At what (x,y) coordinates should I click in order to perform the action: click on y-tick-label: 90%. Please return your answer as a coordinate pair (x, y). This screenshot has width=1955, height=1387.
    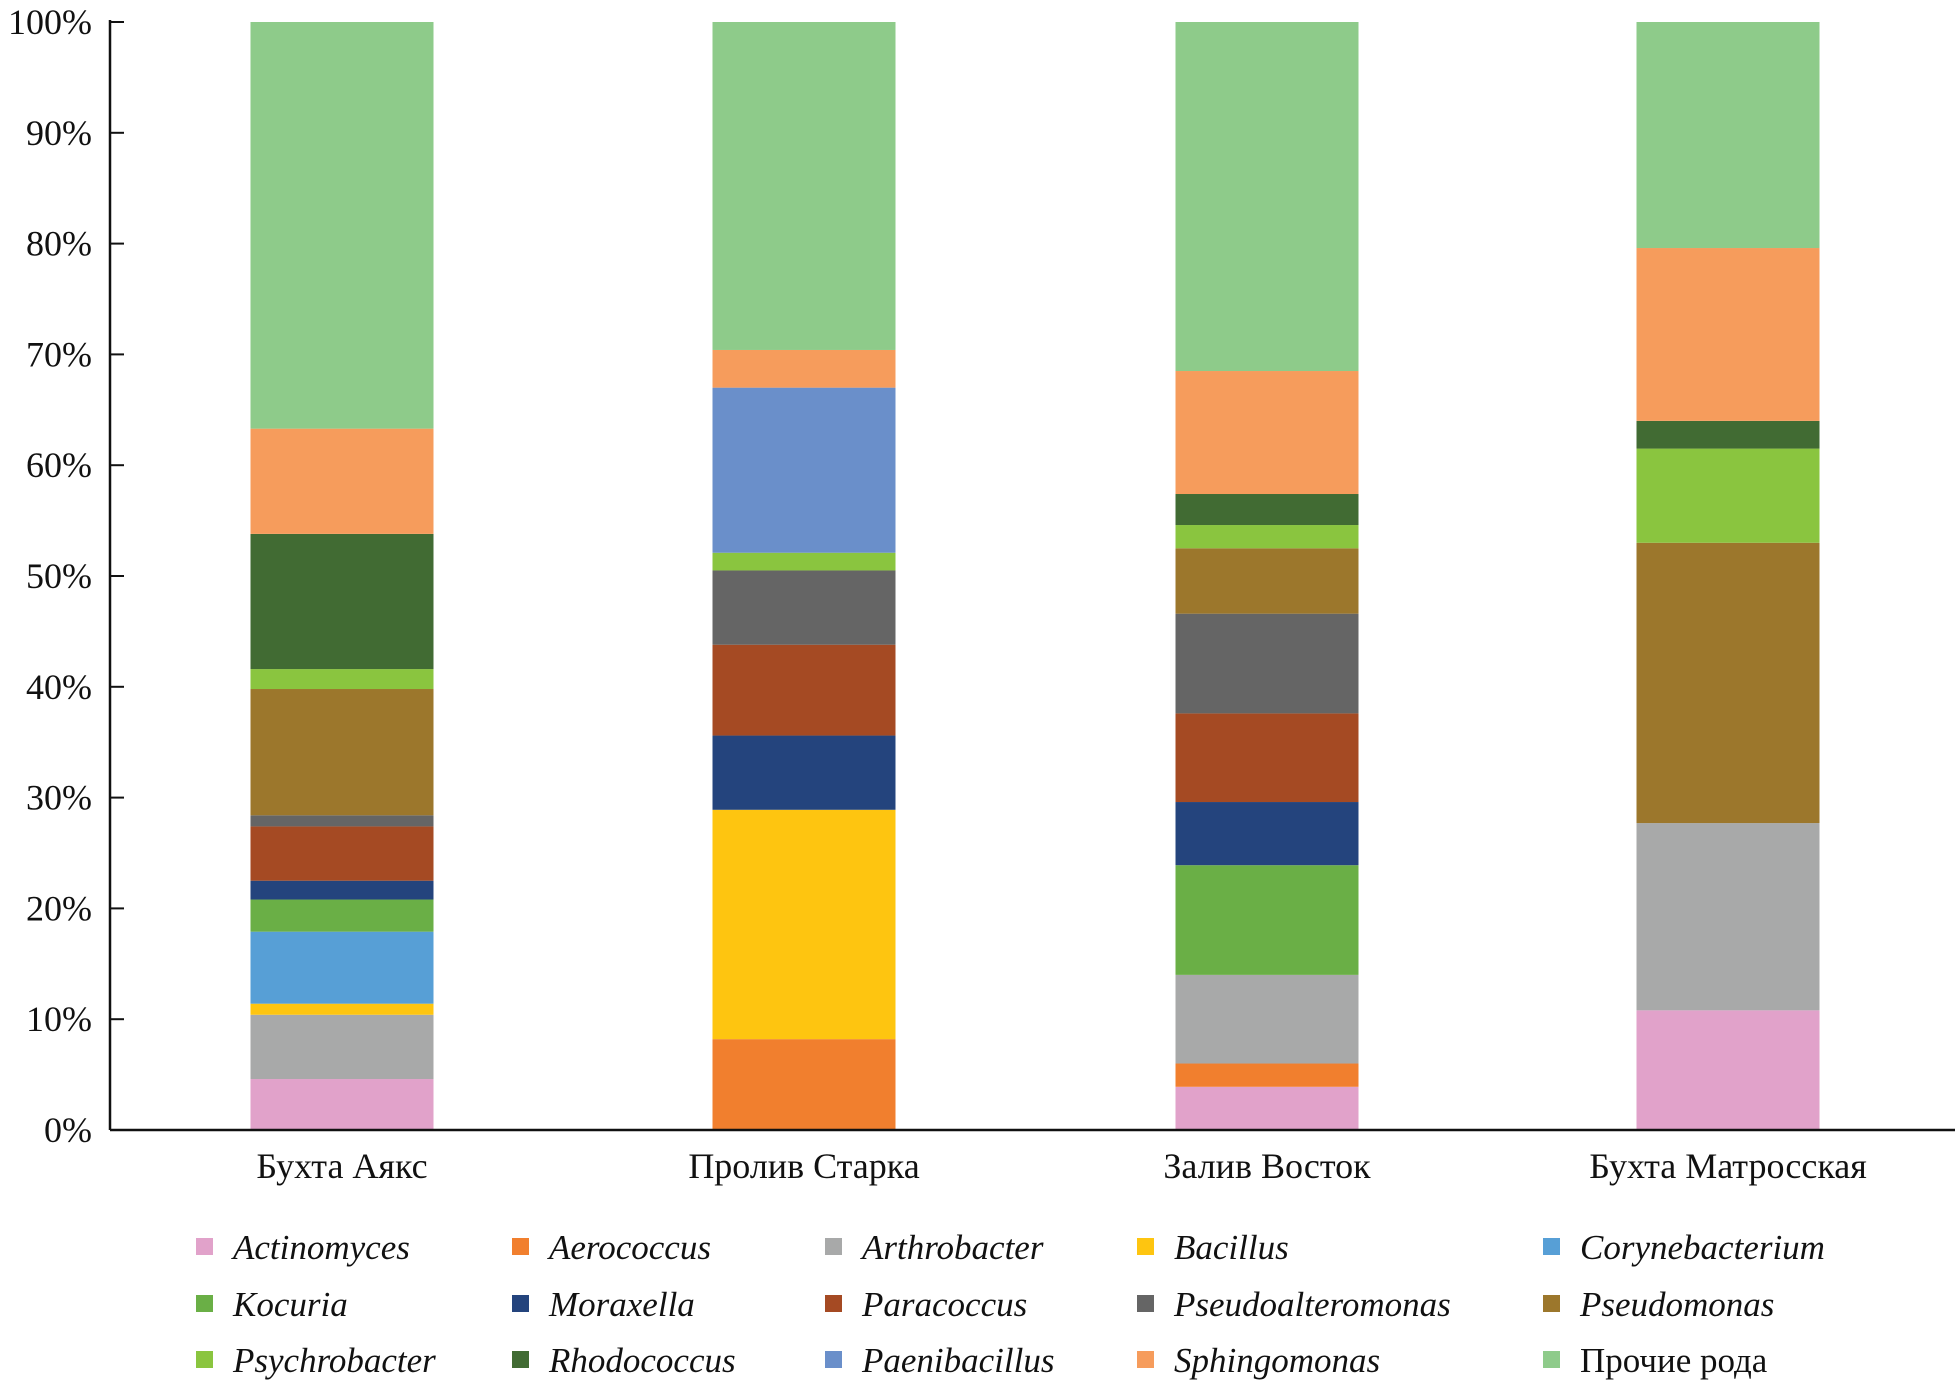
    Looking at the image, I should click on (59, 133).